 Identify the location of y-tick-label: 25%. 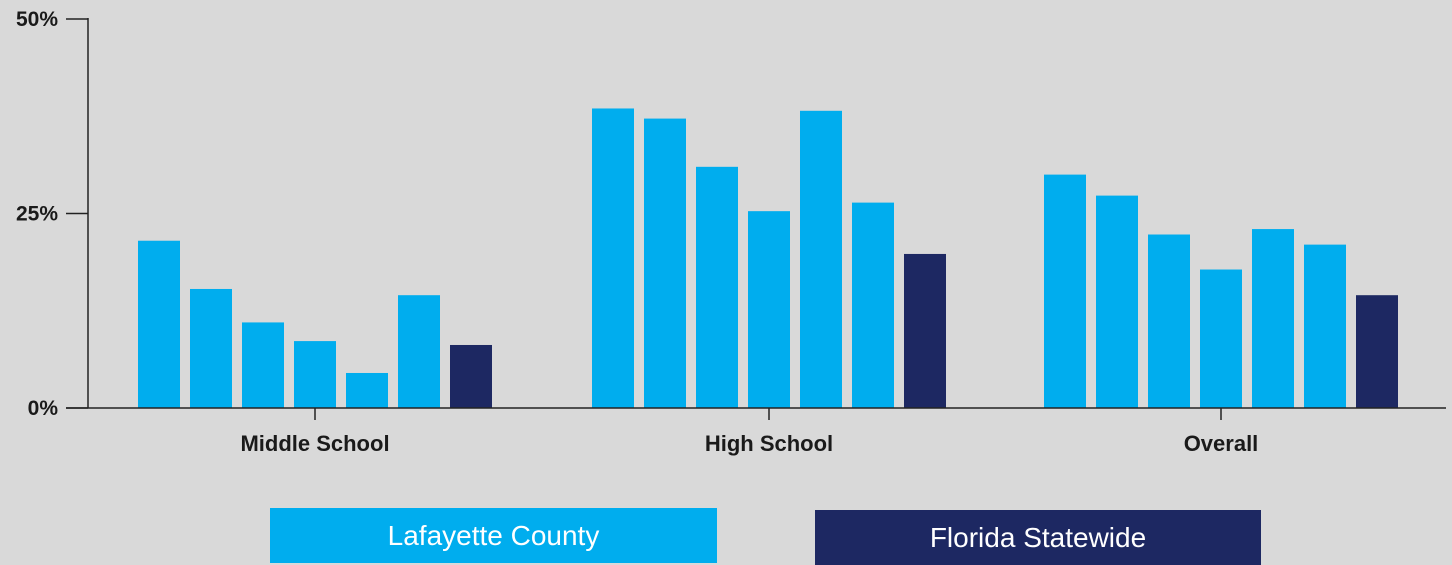
(37, 214).